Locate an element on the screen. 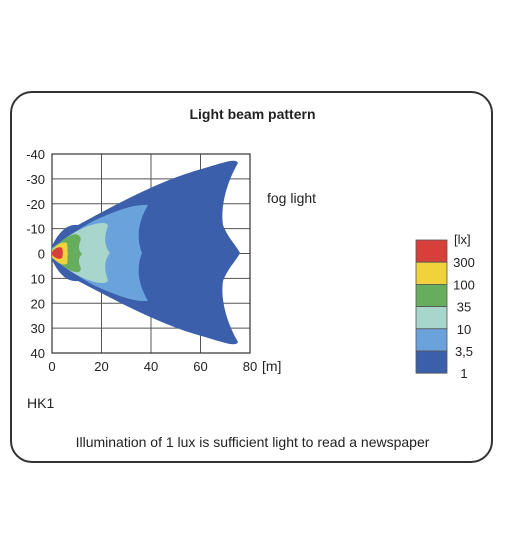 This screenshot has height=550, width=505. y-tick-label: 10 is located at coordinates (38, 278).